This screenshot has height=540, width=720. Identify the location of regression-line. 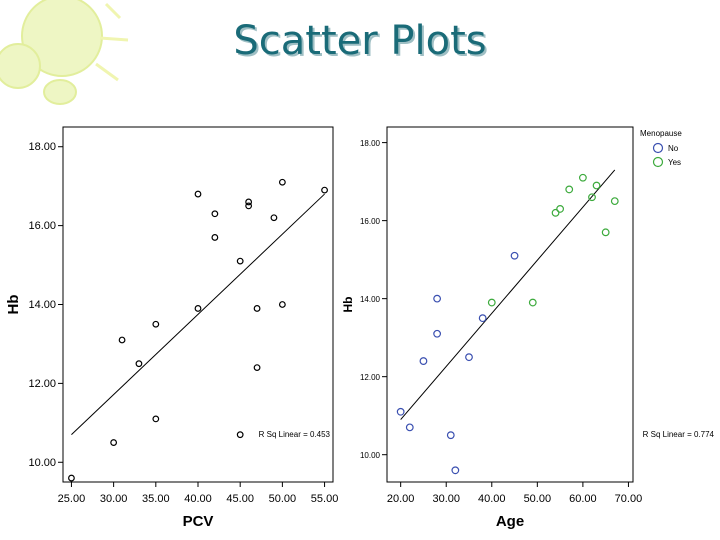
(508, 294).